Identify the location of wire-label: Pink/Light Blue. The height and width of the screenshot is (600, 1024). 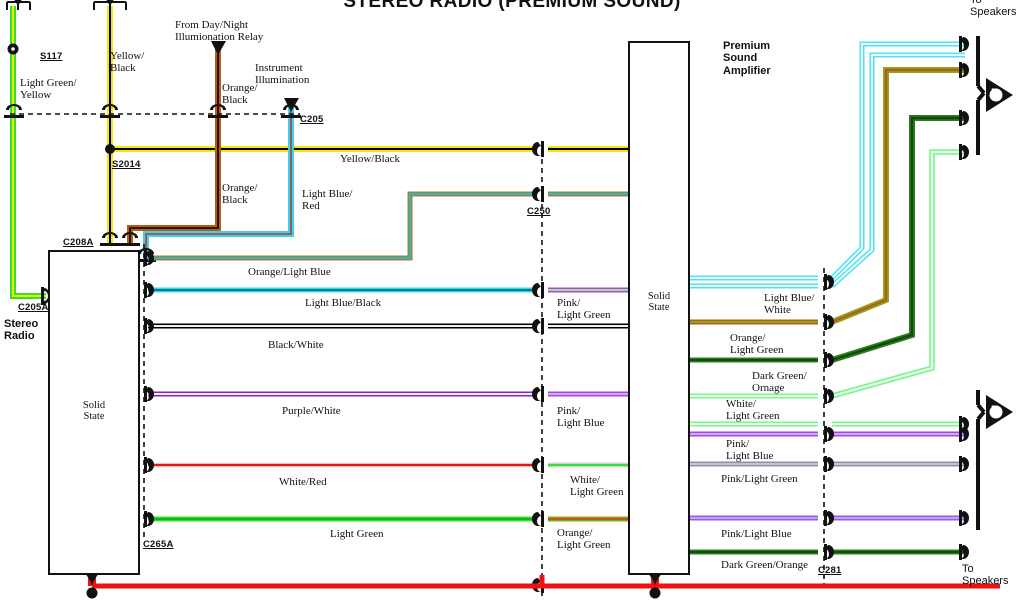
(756, 534).